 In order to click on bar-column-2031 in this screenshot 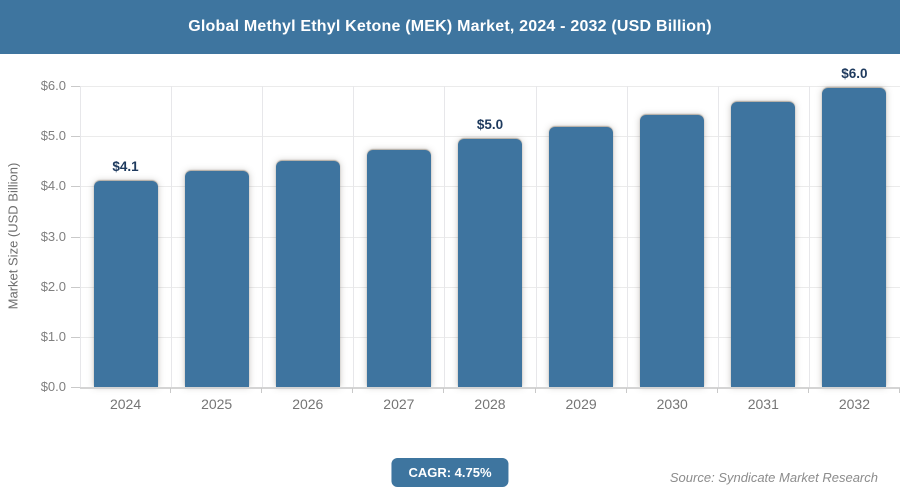, I will do `click(763, 236)`.